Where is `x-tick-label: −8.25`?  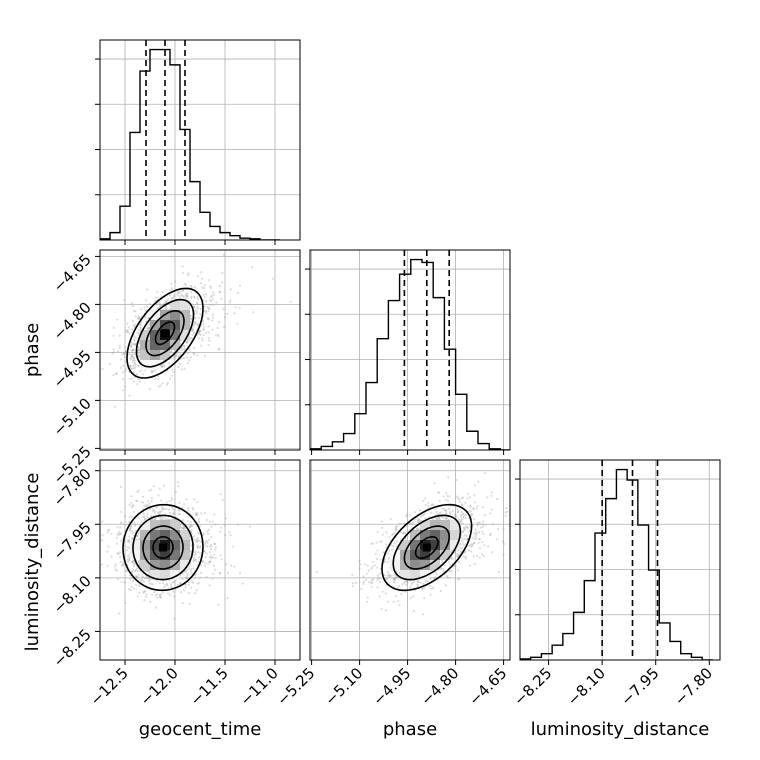
x-tick-label: −8.25 is located at coordinates (532, 686).